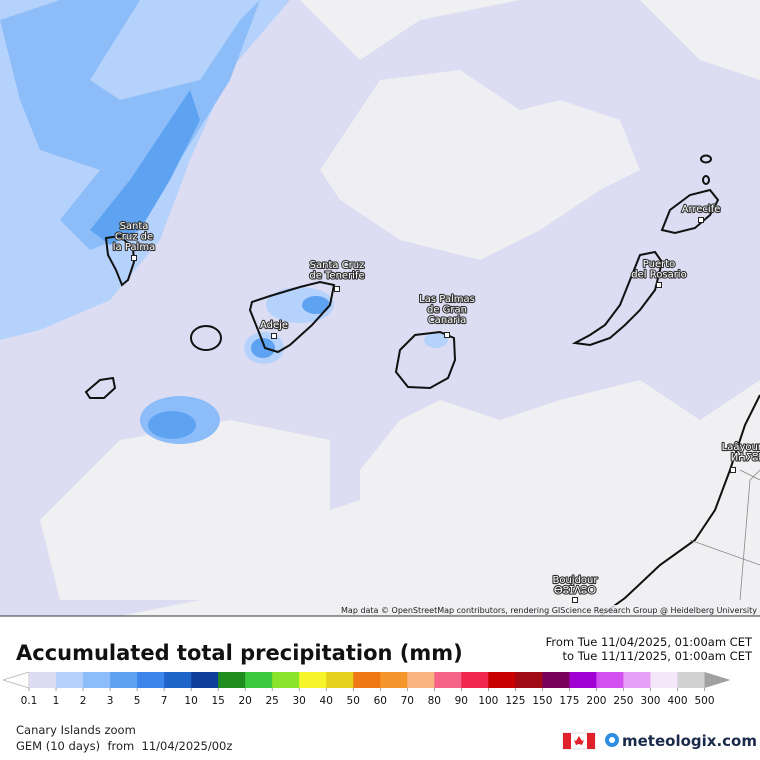 Image resolution: width=760 pixels, height=760 pixels. What do you see at coordinates (244, 701) in the screenshot?
I see `colorbar-tick-label: 20` at bounding box center [244, 701].